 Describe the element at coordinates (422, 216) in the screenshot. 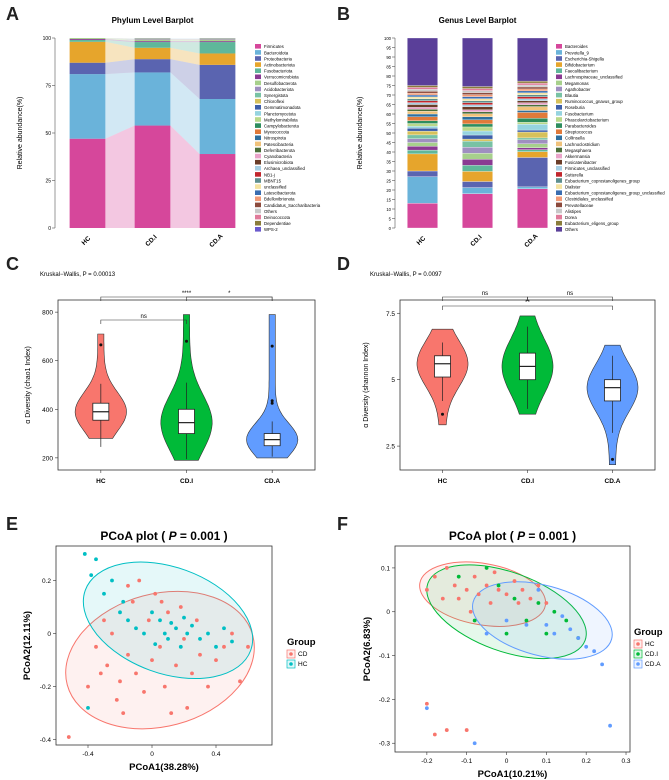

I see `bar-segment-hc-bacteroides` at that location.